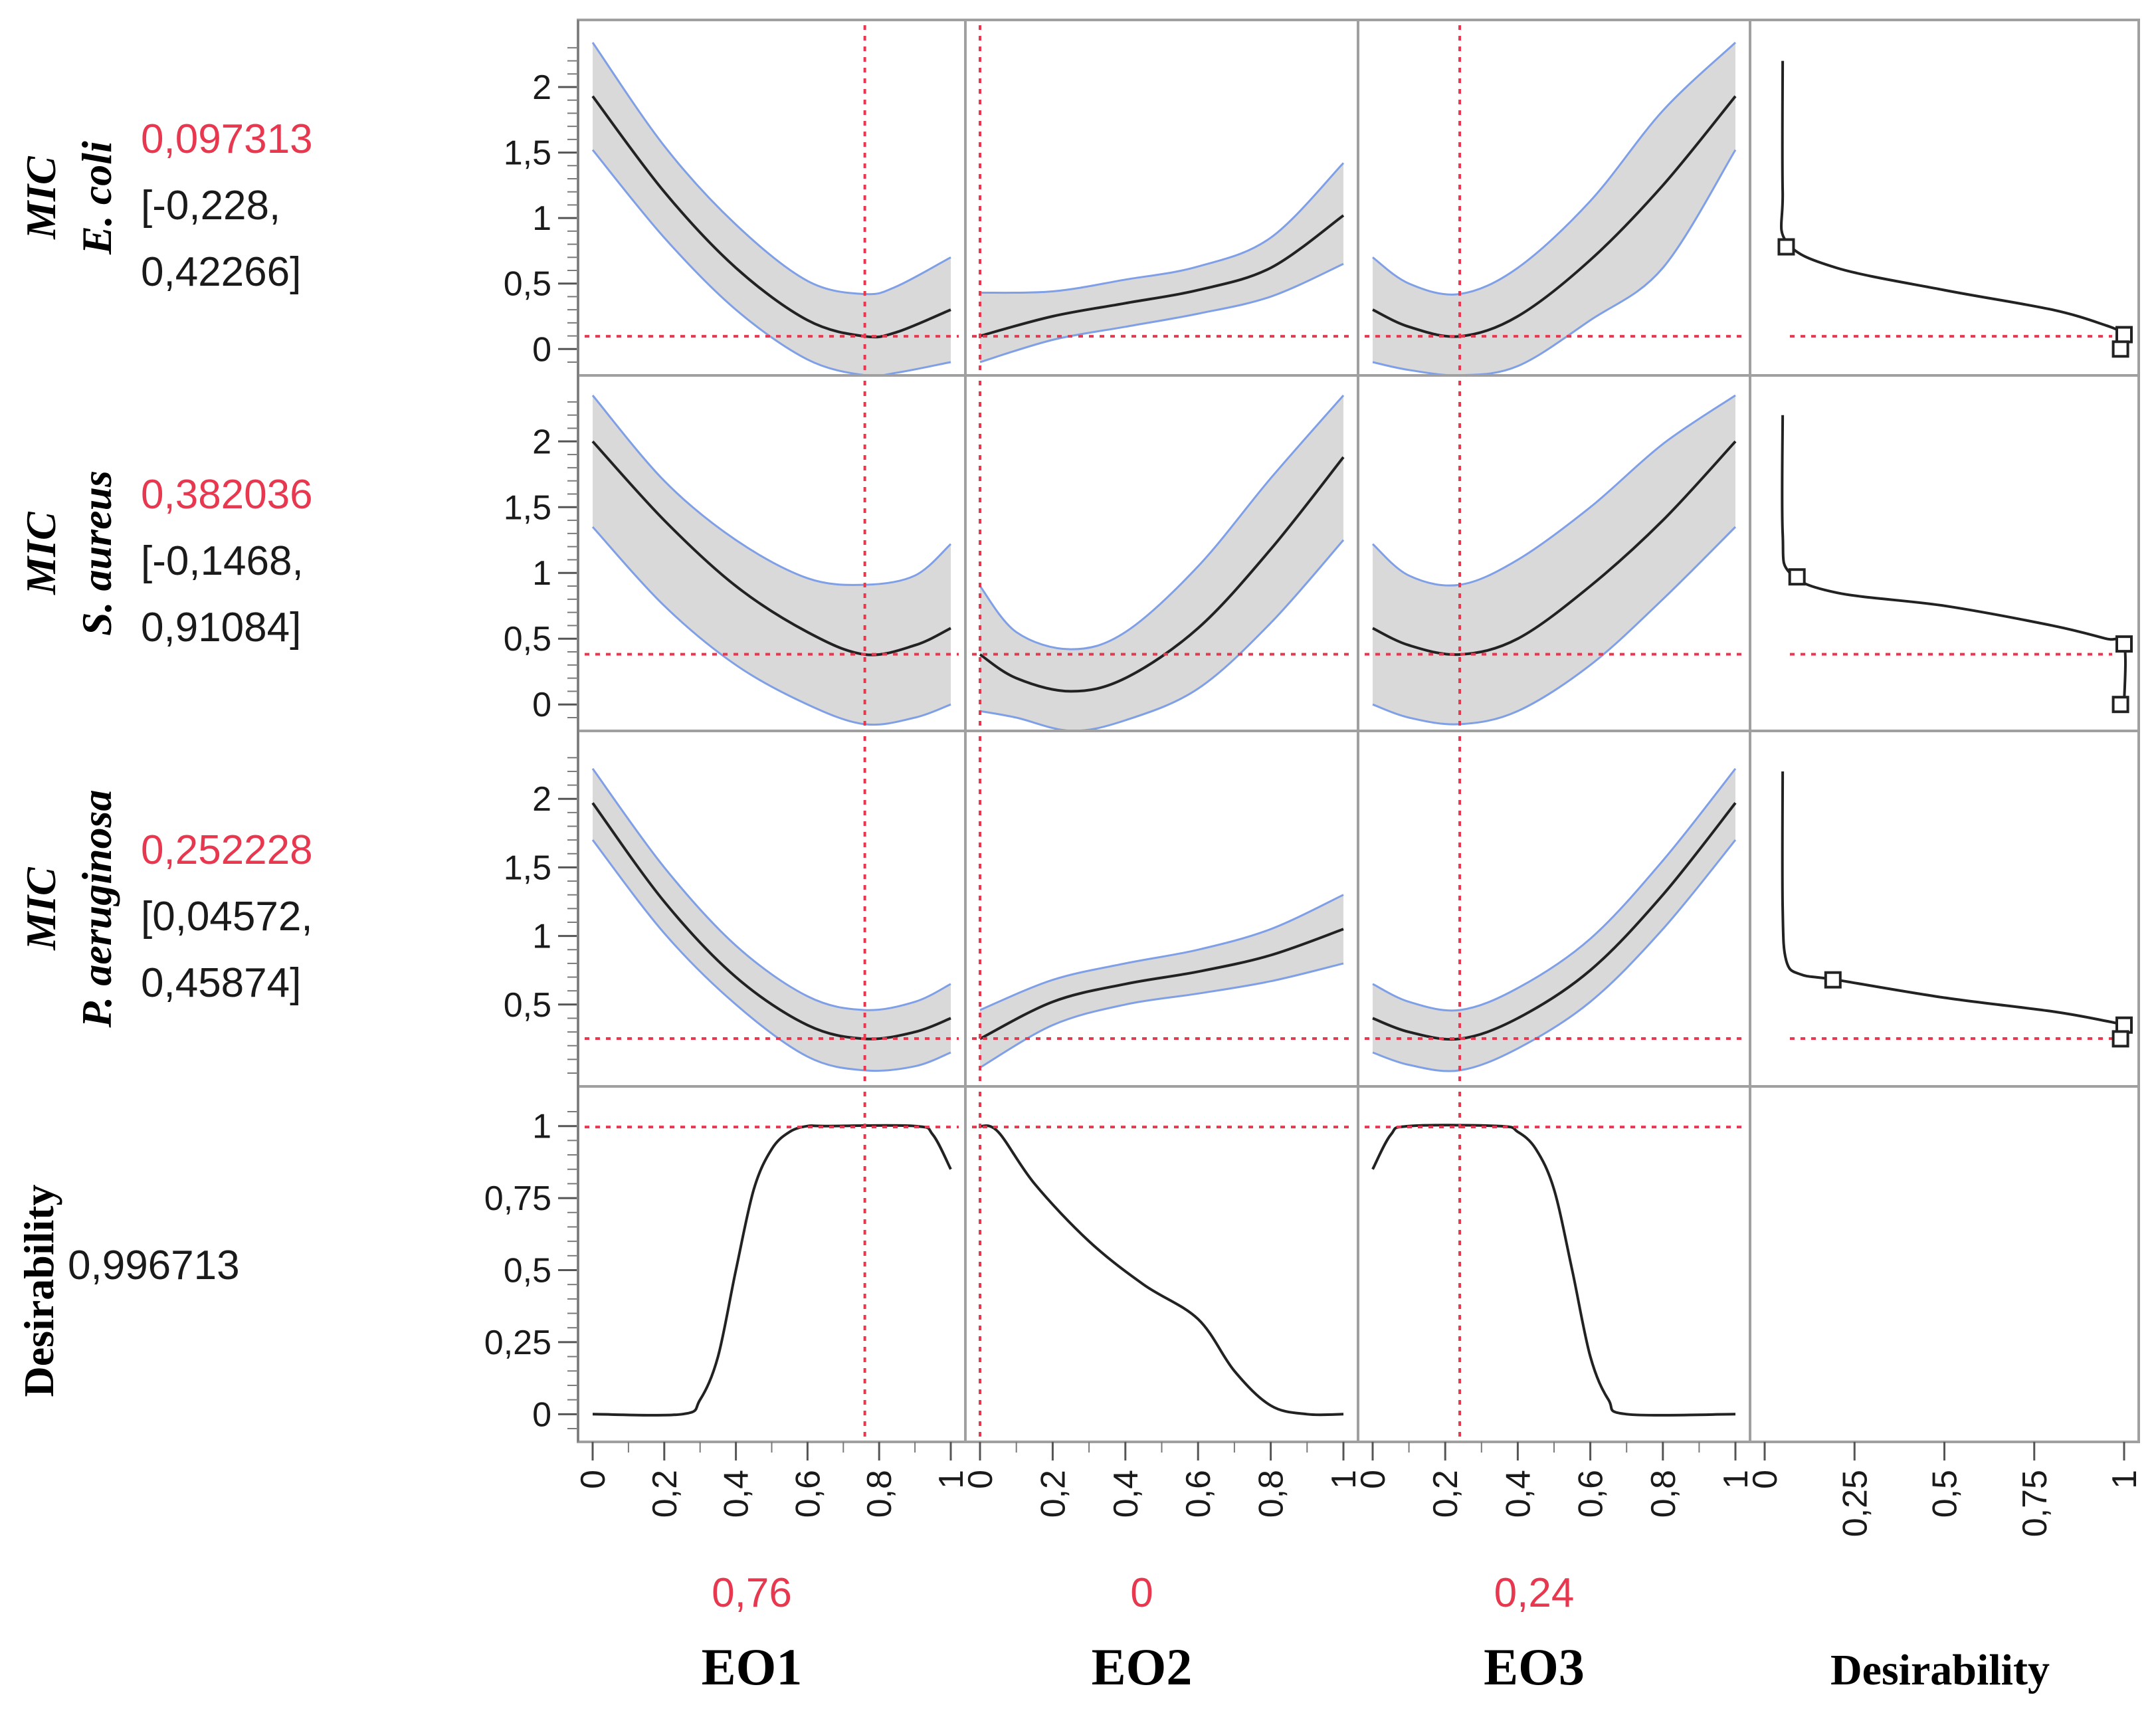 The height and width of the screenshot is (1709, 2156). Describe the element at coordinates (752, 1667) in the screenshot. I see `factor-name: EO1` at that location.